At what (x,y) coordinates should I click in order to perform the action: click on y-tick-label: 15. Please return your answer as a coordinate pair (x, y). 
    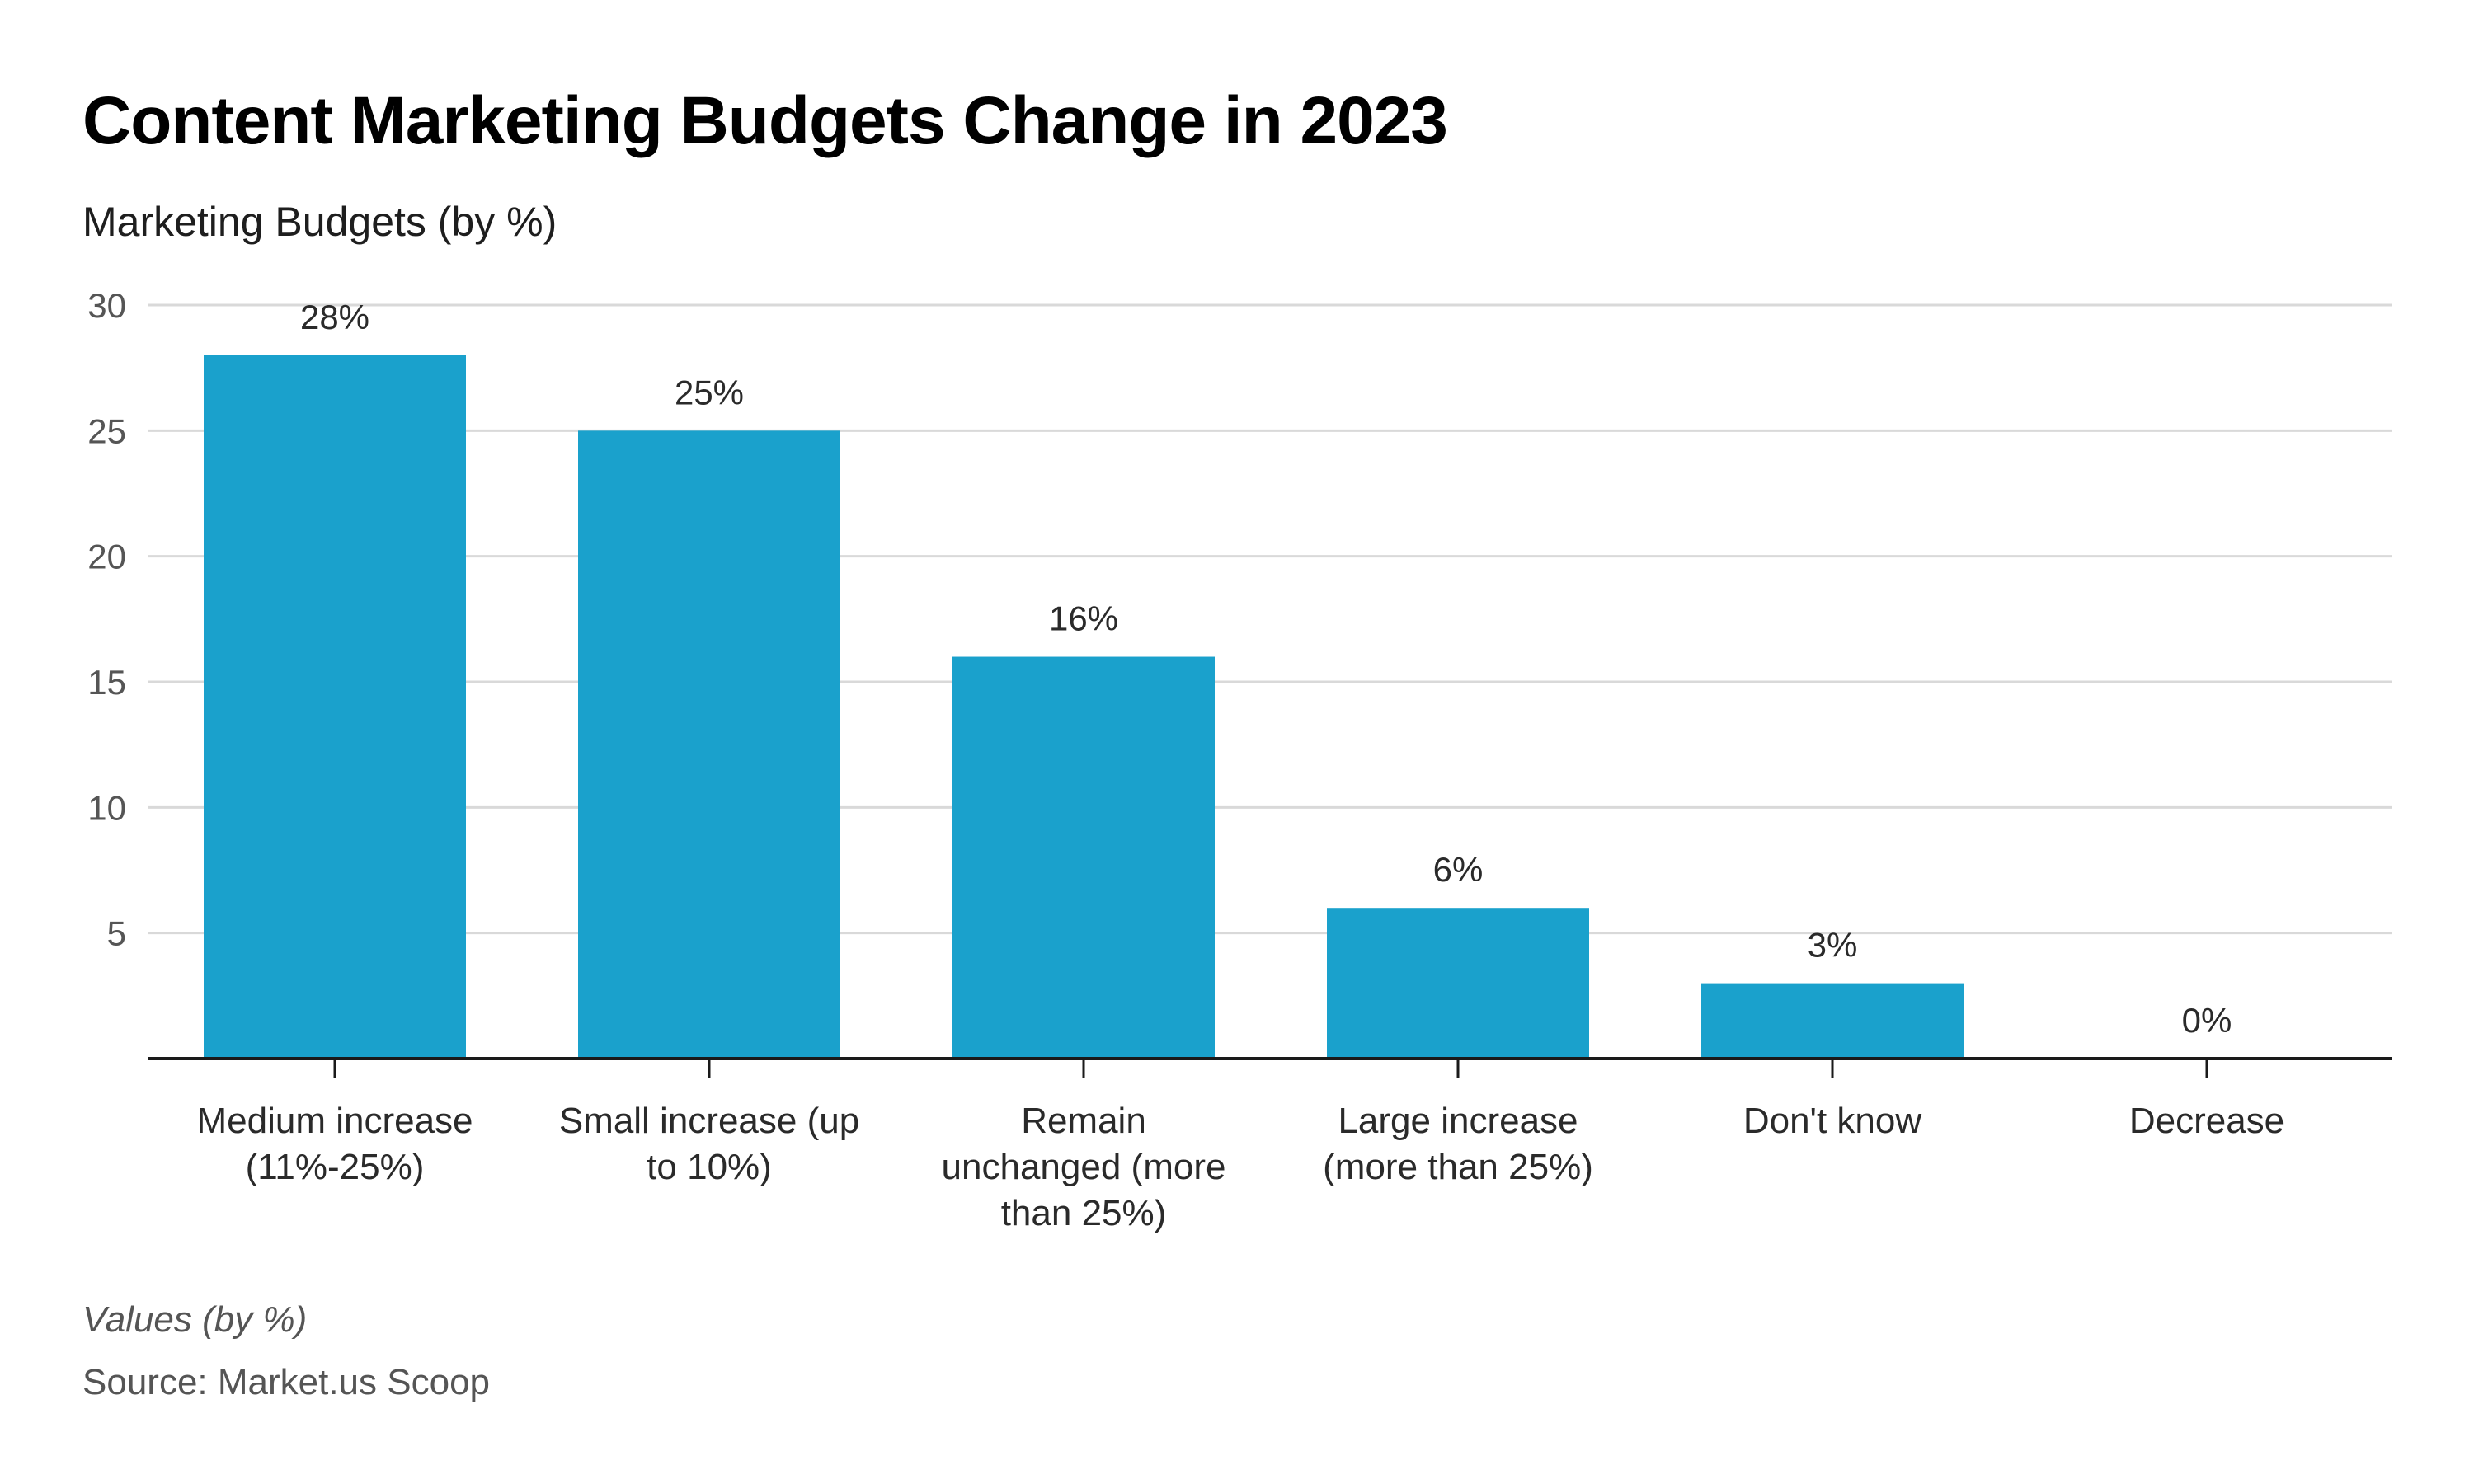
    Looking at the image, I should click on (106, 682).